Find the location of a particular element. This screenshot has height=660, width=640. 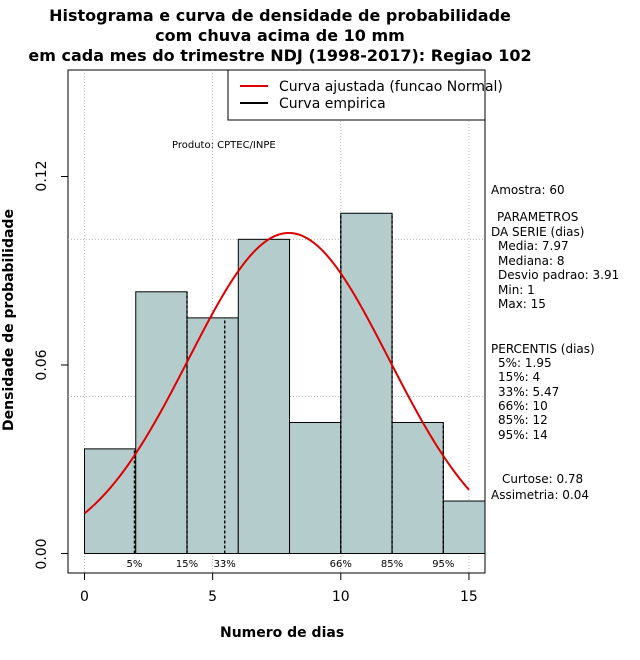

legend-label-2: Curva empirica is located at coordinates (332, 104).